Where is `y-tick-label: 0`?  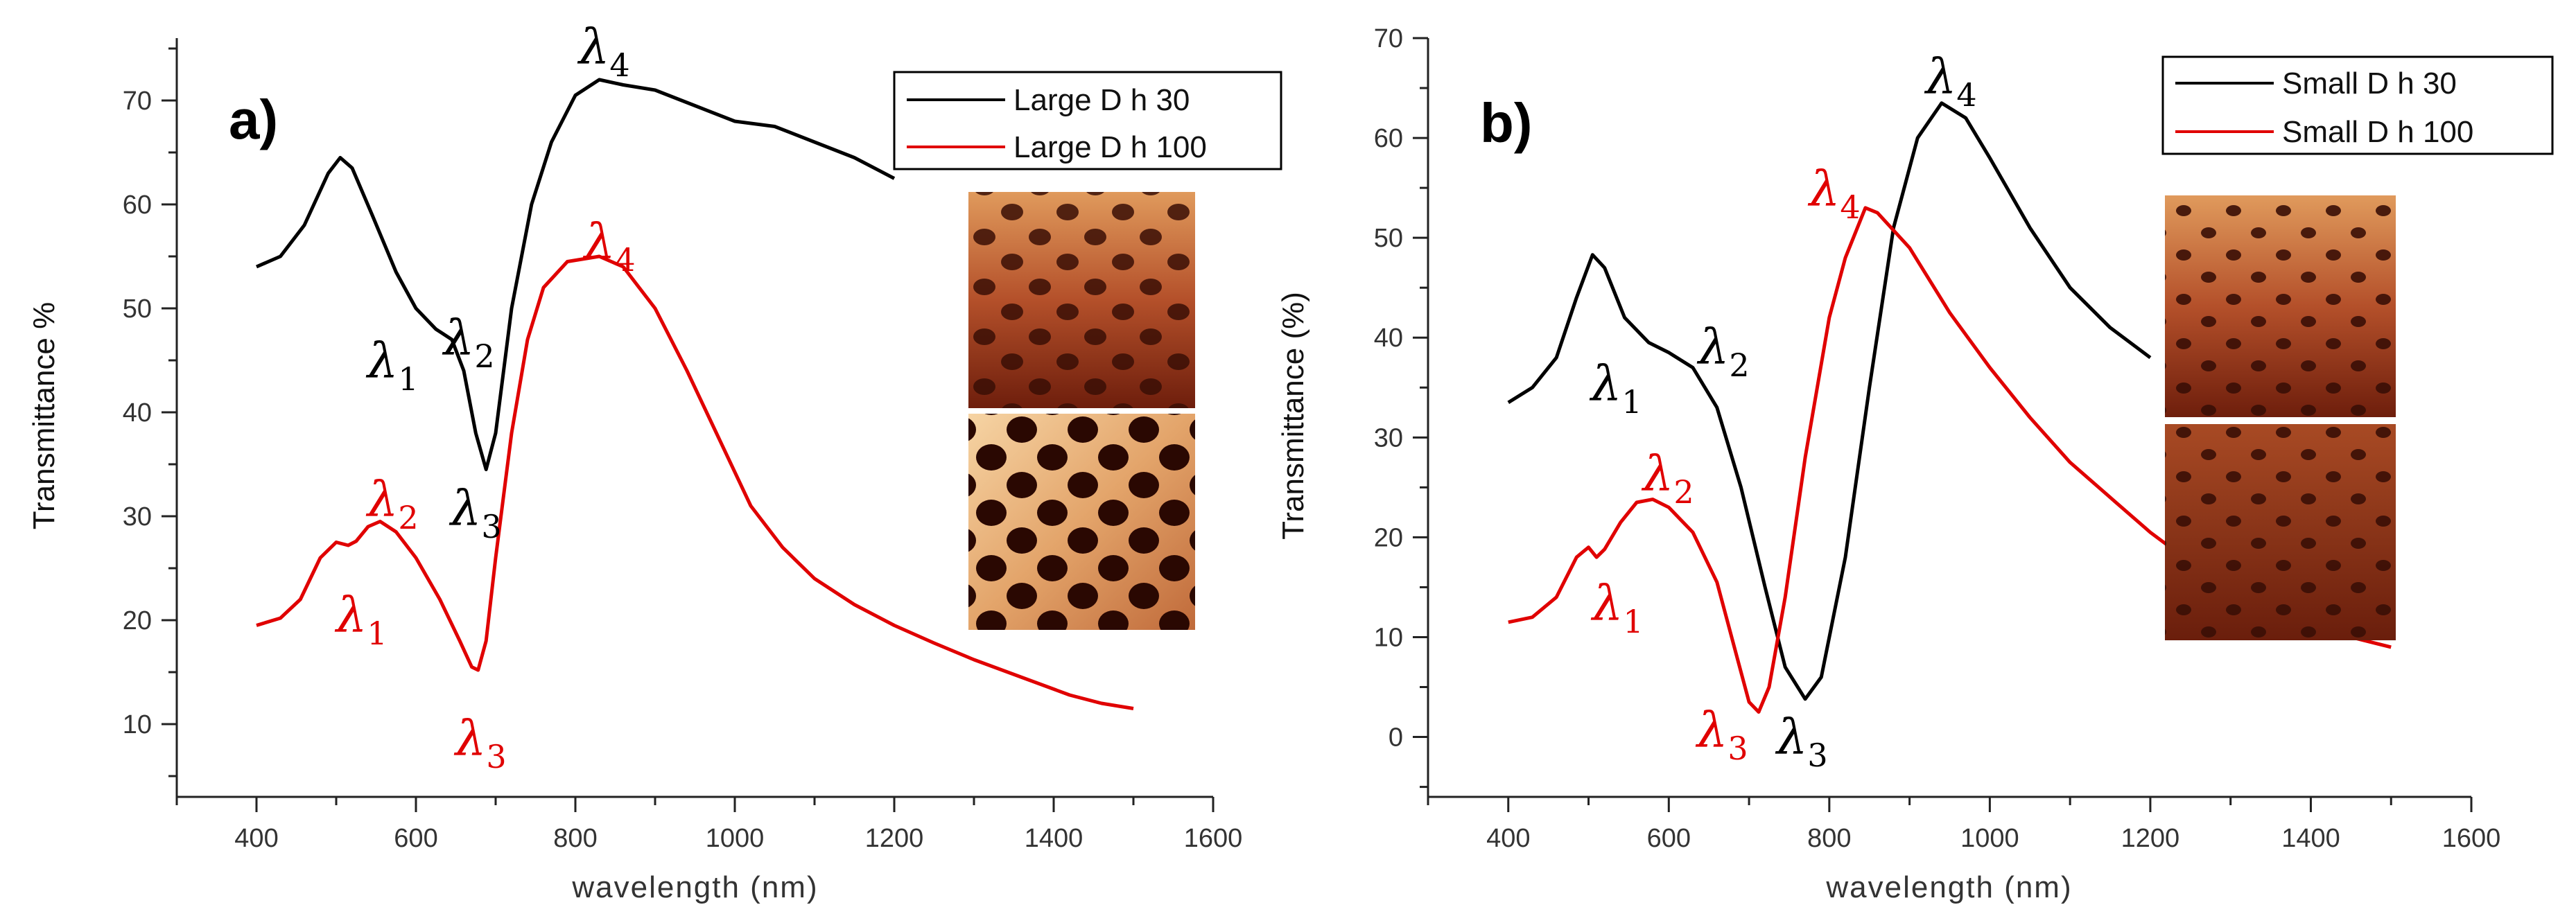 y-tick-label: 0 is located at coordinates (1396, 738).